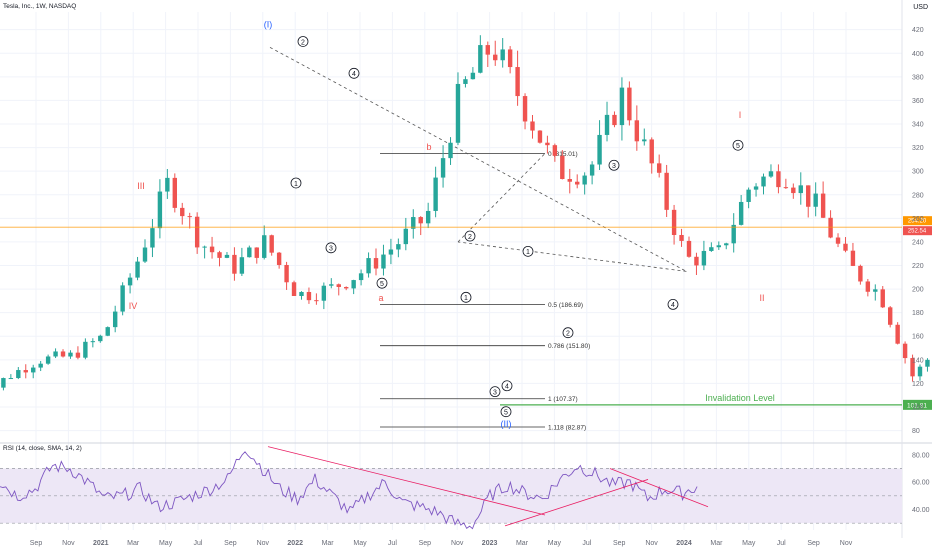  Describe the element at coordinates (920, 7) in the screenshot. I see `currency-label: USD` at that location.